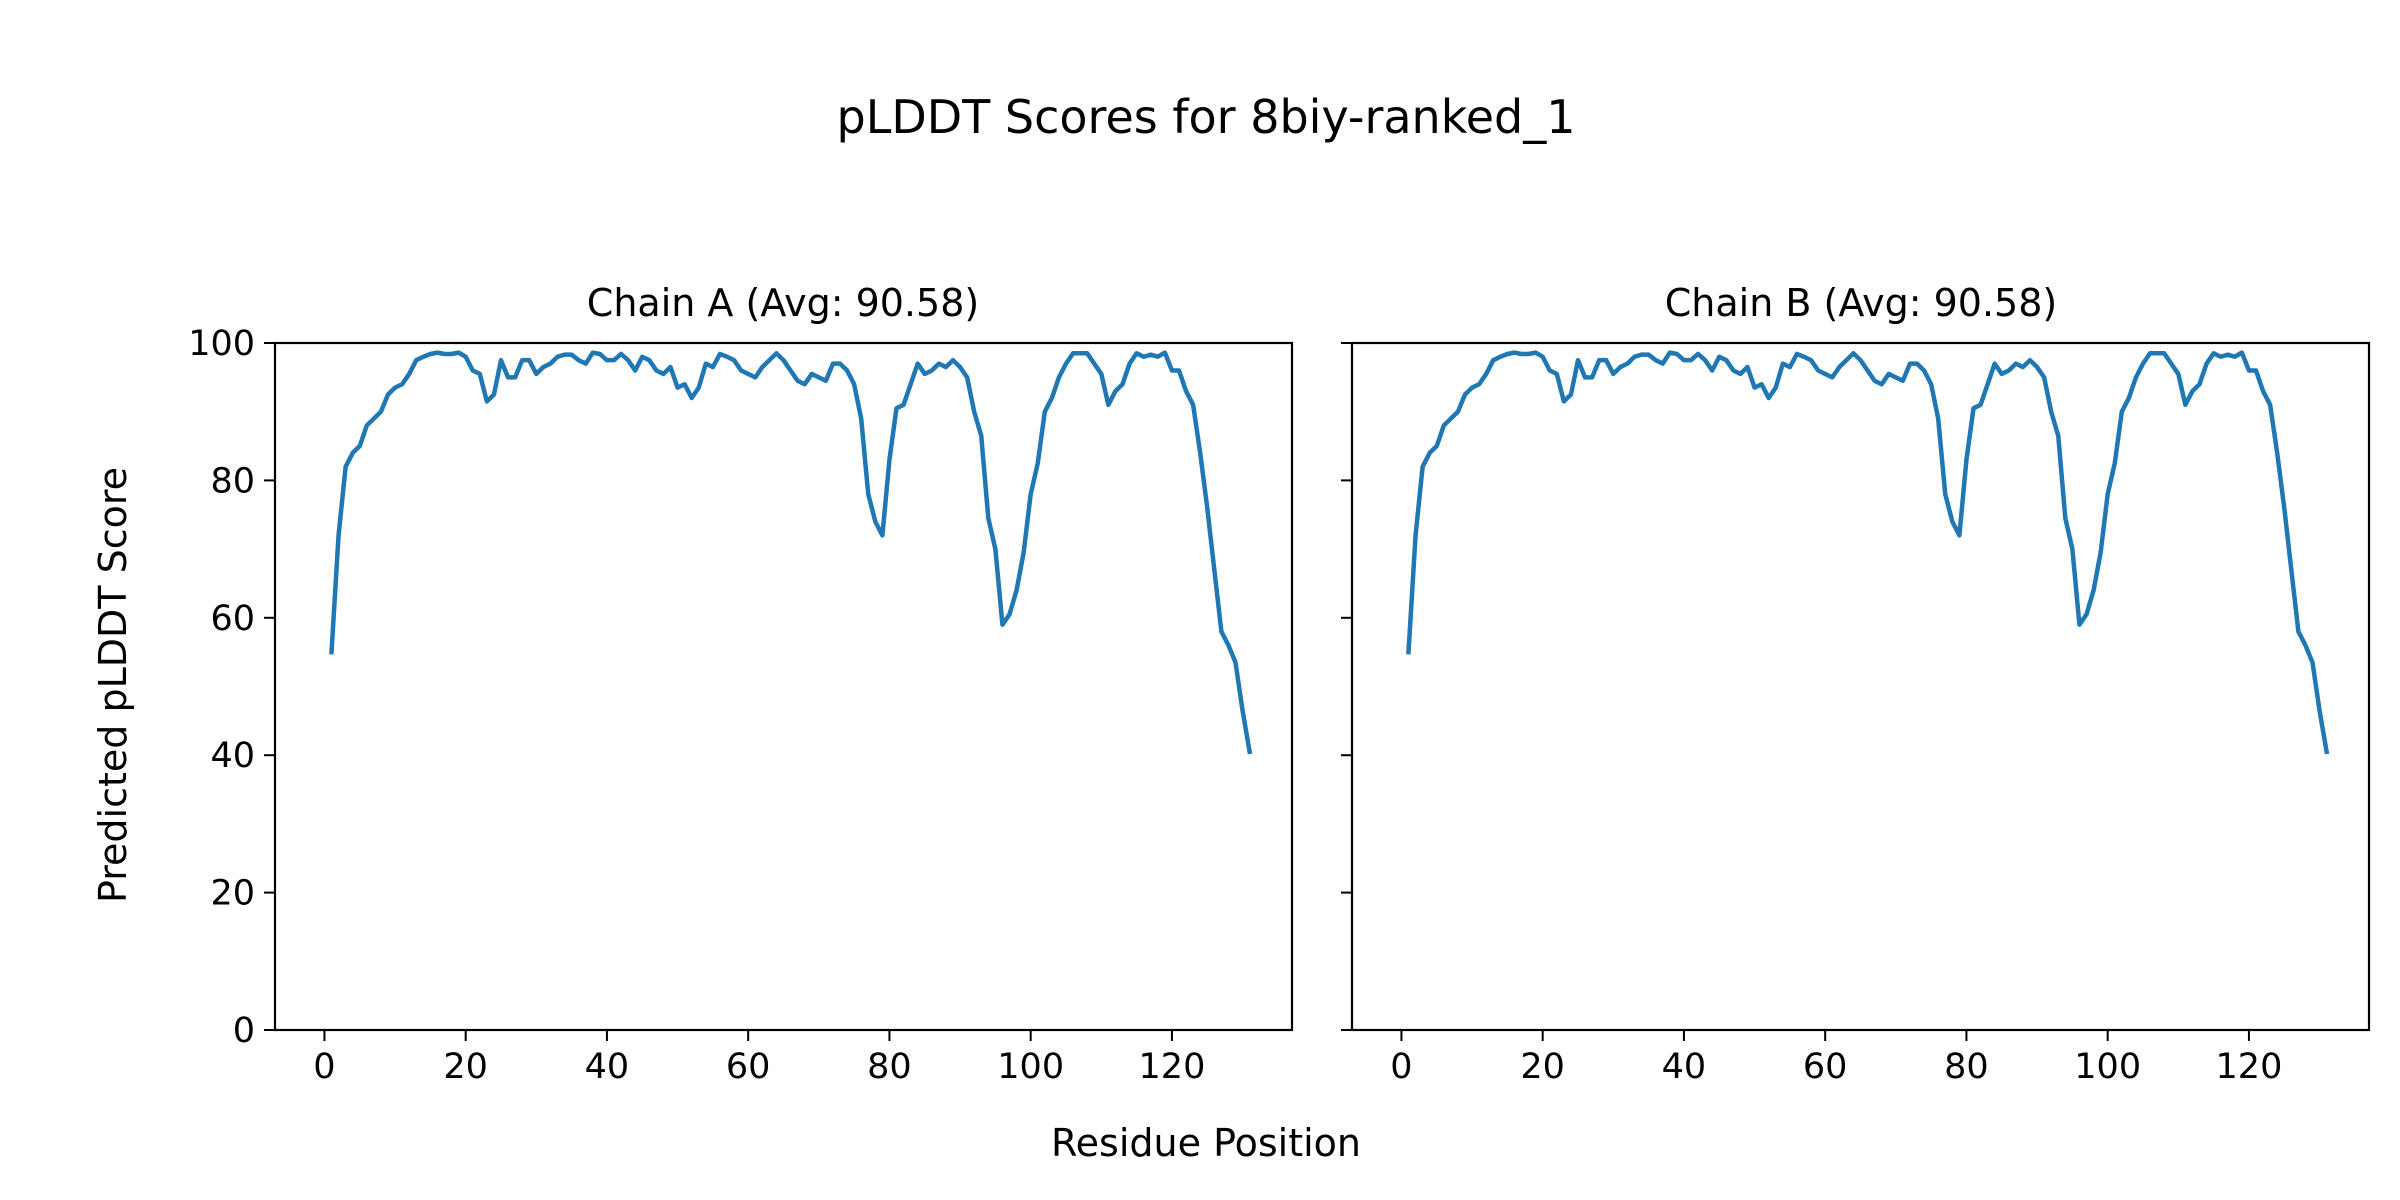  Describe the element at coordinates (113, 685) in the screenshot. I see `y-axis-label: Predicted pLDDT Score` at that location.